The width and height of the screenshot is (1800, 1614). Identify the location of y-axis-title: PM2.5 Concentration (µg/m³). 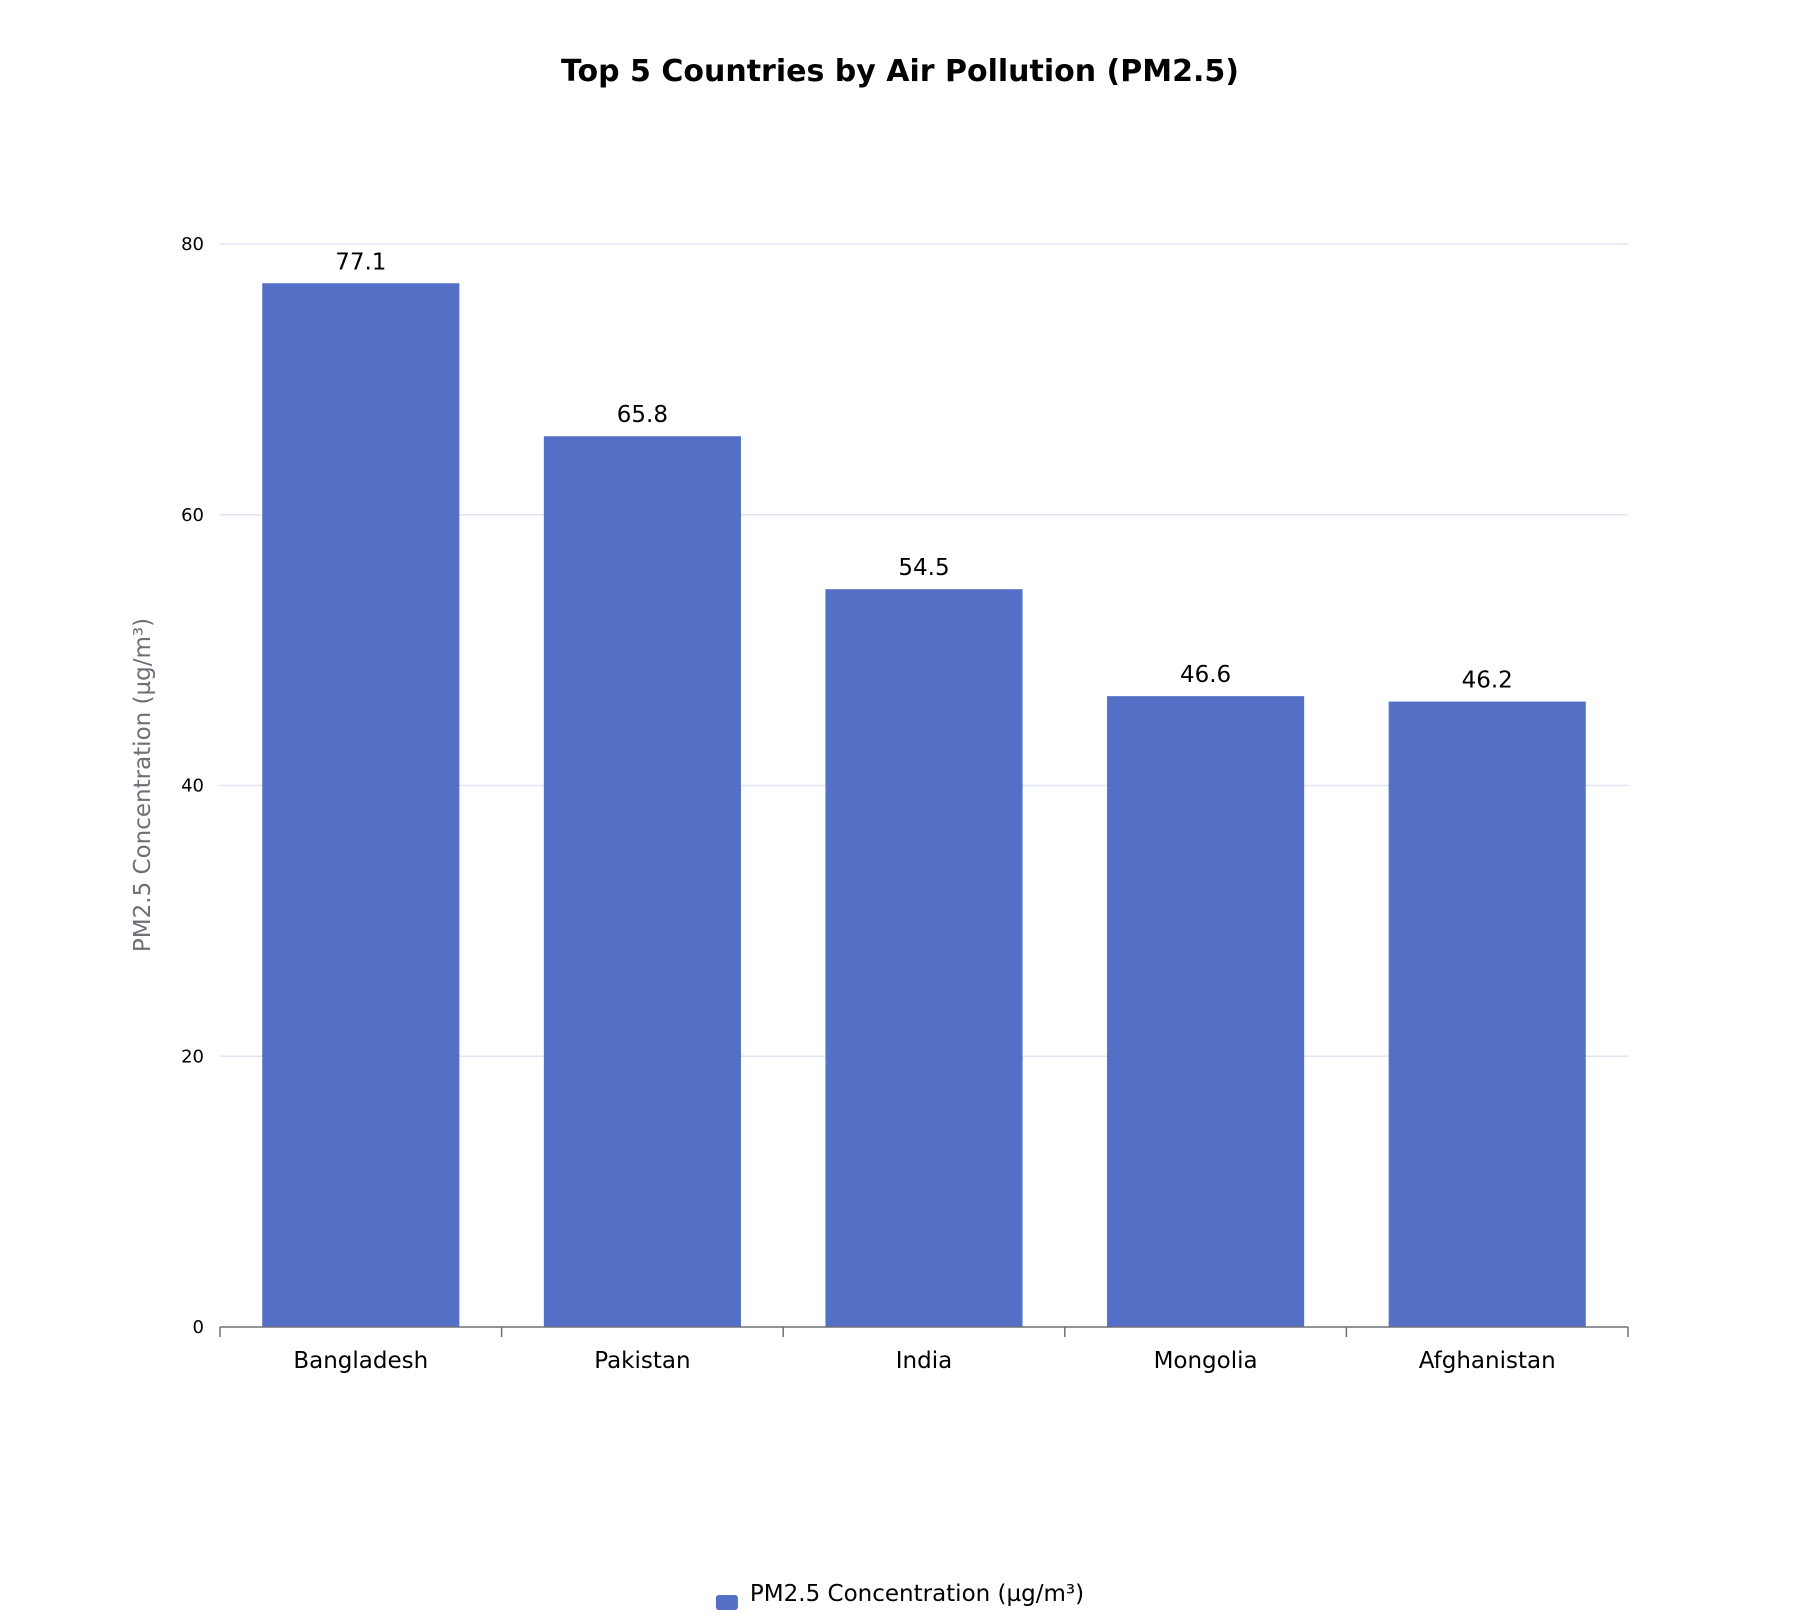
(143, 785).